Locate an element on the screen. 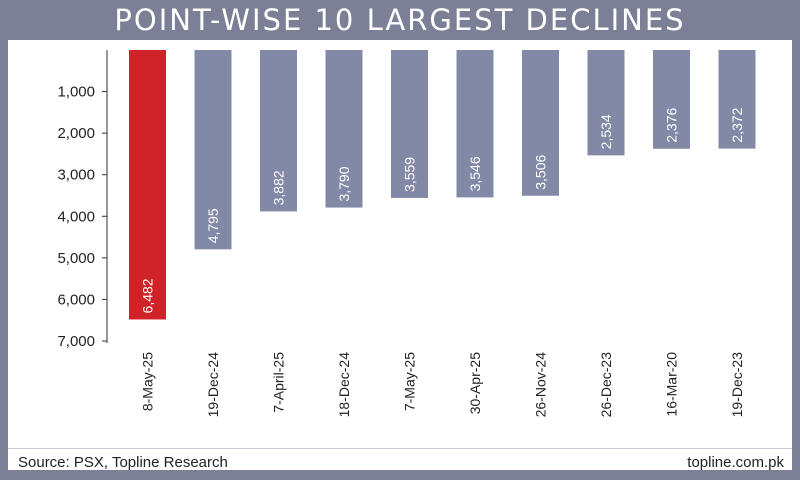 The height and width of the screenshot is (480, 800). x-tick-label: 19-Dec-24 is located at coordinates (213, 385).